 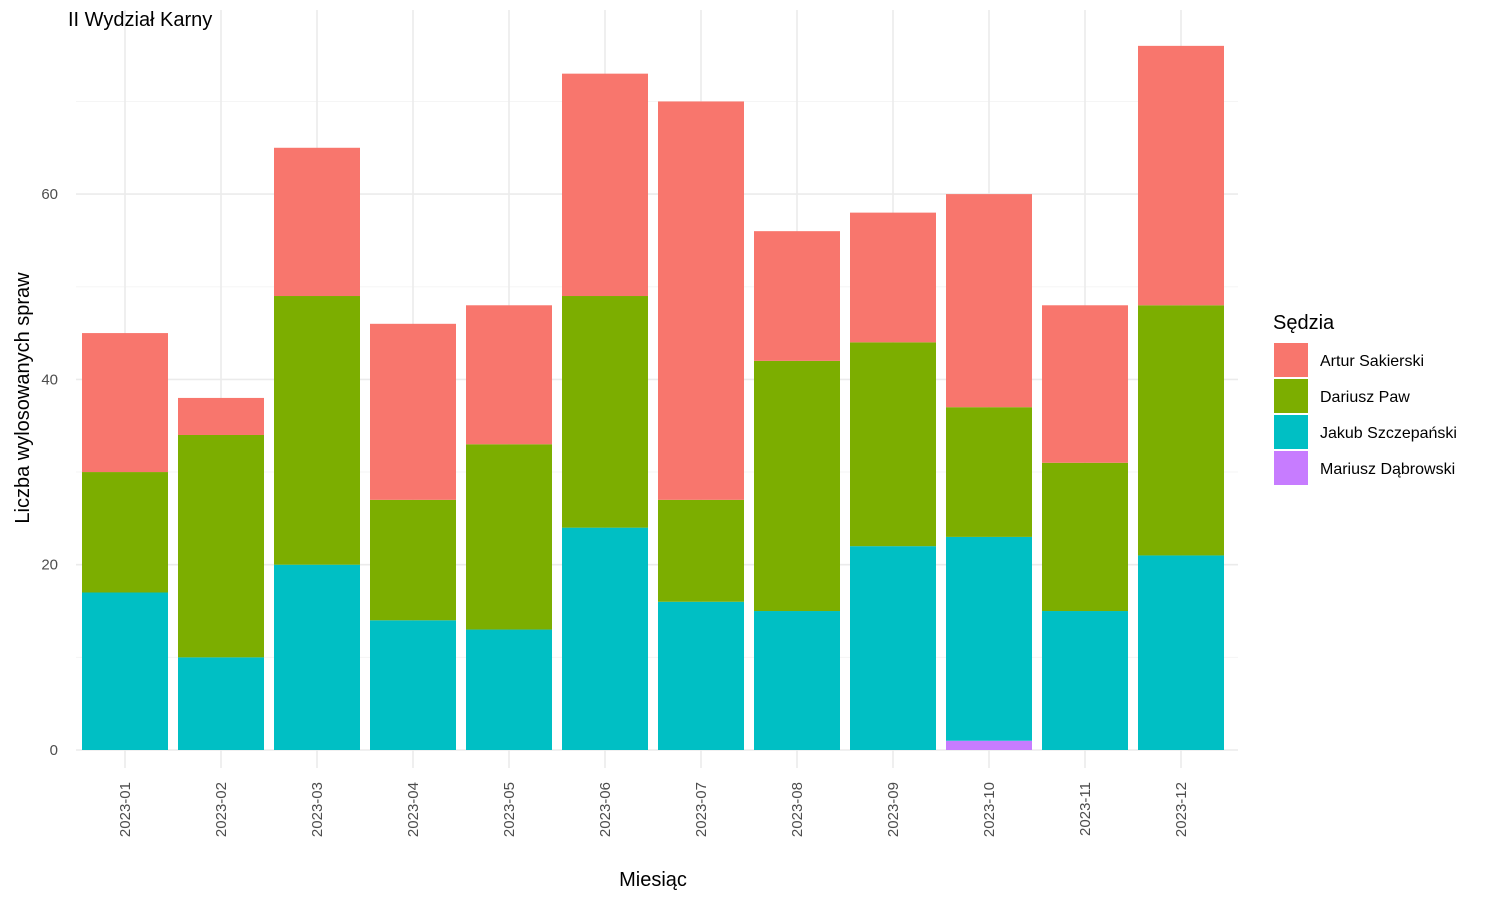 I want to click on legend-title: Sędzia, so click(x=1304, y=323).